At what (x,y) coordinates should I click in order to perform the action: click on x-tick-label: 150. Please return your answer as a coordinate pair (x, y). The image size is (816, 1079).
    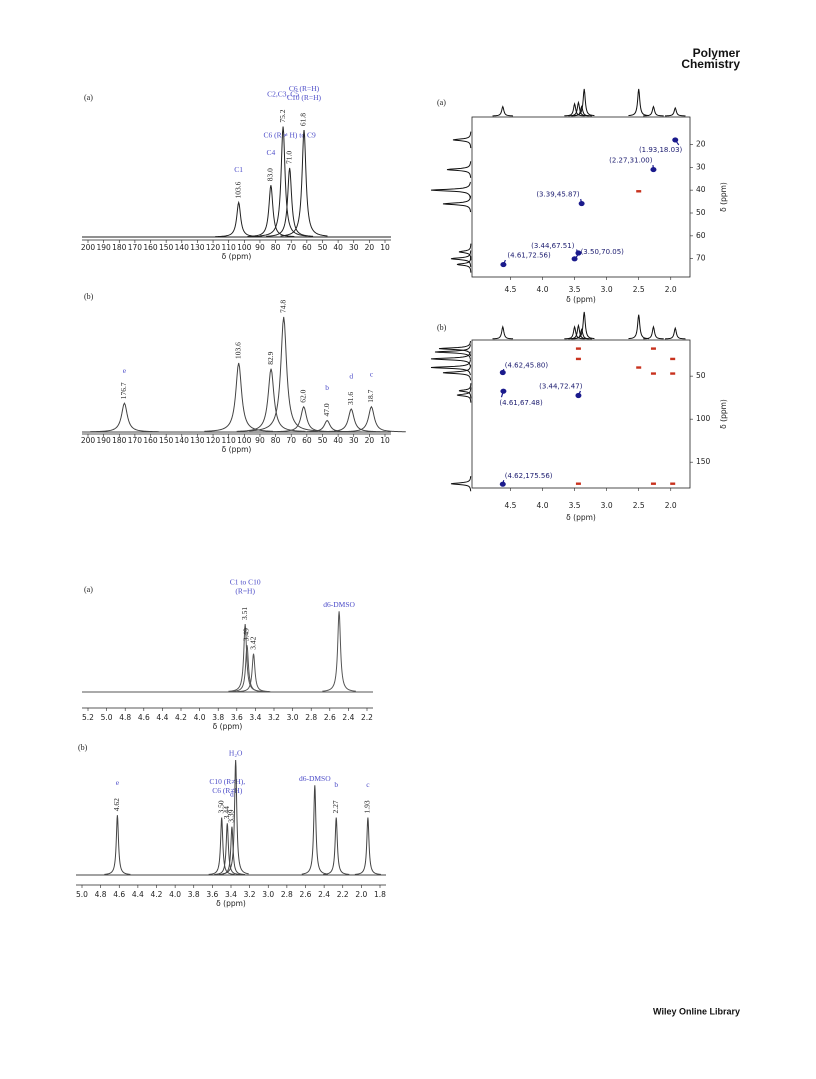
    Looking at the image, I should click on (166, 440).